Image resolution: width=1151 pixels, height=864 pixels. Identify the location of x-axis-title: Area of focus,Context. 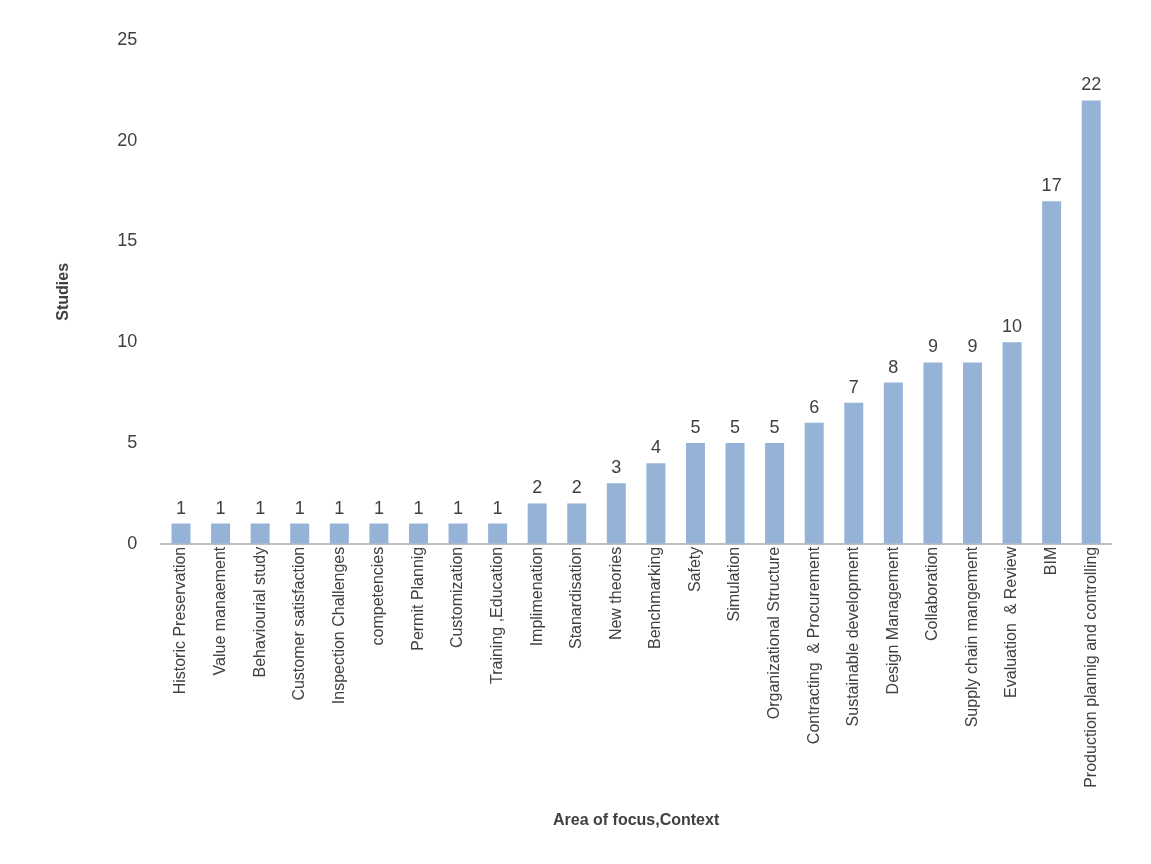
(636, 819).